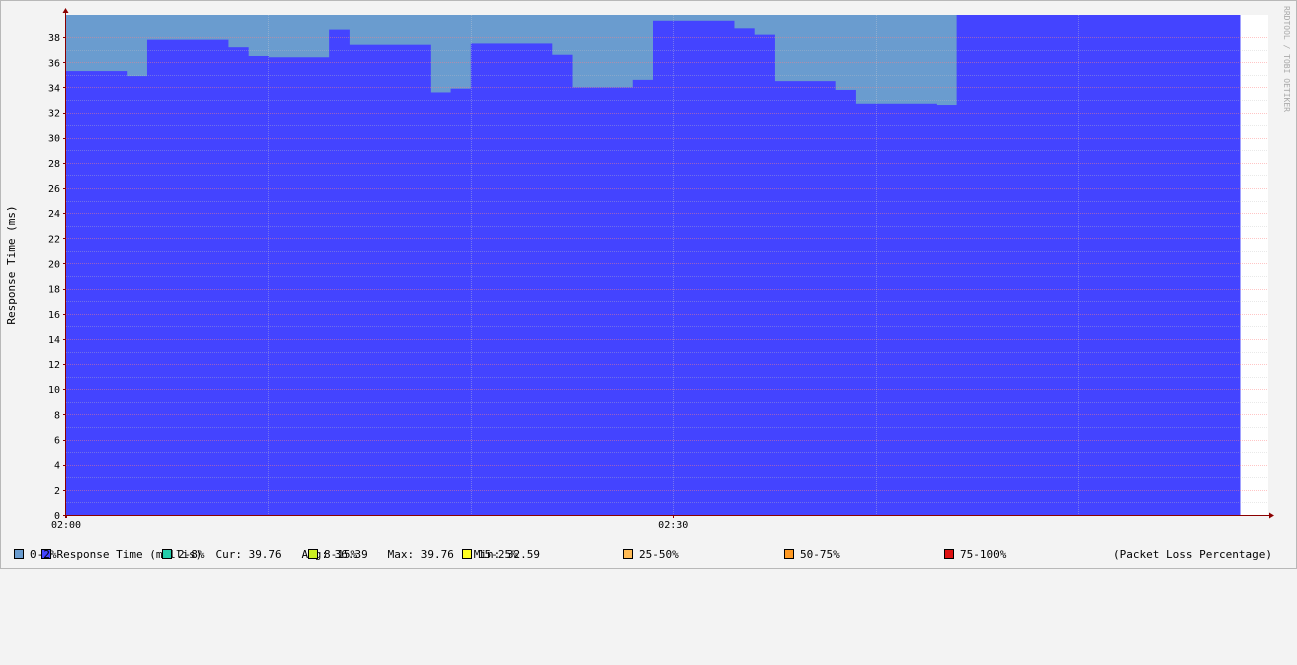 This screenshot has height=665, width=1297. I want to click on legend-loss-label: 25-50%, so click(659, 554).